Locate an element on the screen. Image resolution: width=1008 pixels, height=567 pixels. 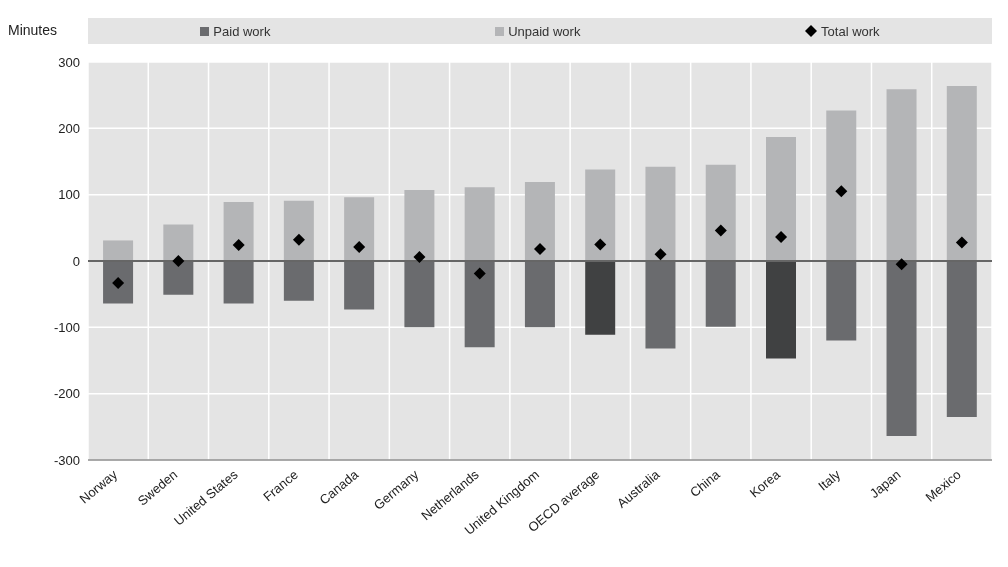
x-tick-label: Italy is located at coordinates (829, 480).